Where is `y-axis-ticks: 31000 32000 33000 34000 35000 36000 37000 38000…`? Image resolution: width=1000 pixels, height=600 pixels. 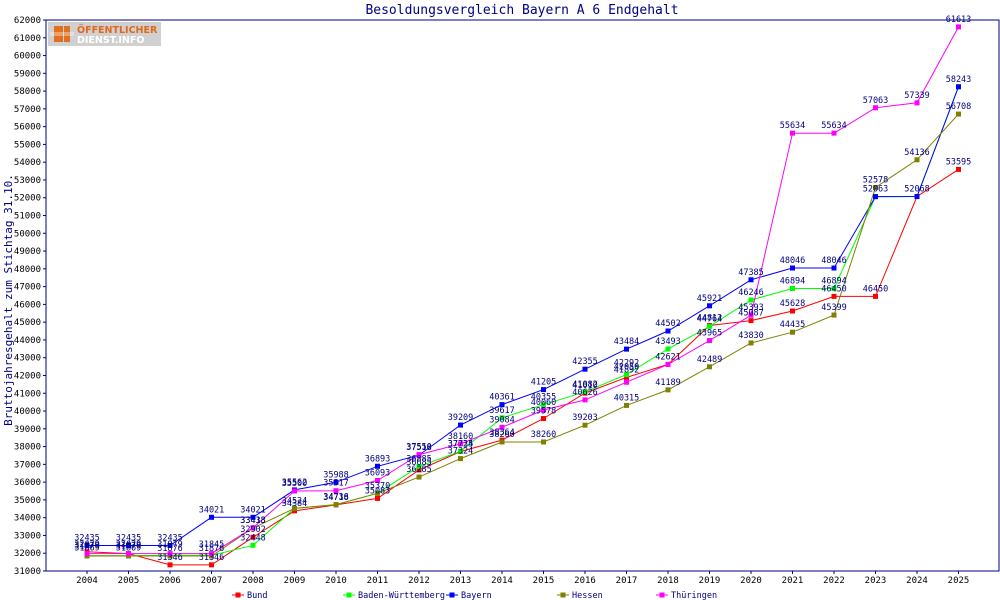 y-axis-ticks: 31000 32000 33000 34000 35000 36000 37000 38000… is located at coordinates (30, 296).